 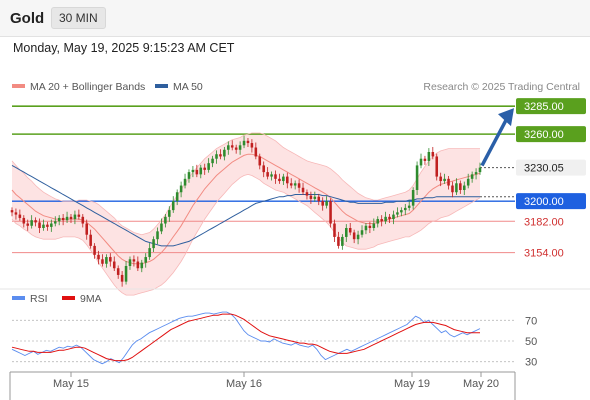 What do you see at coordinates (244, 384) in the screenshot?
I see `x-label-1: May 16` at bounding box center [244, 384].